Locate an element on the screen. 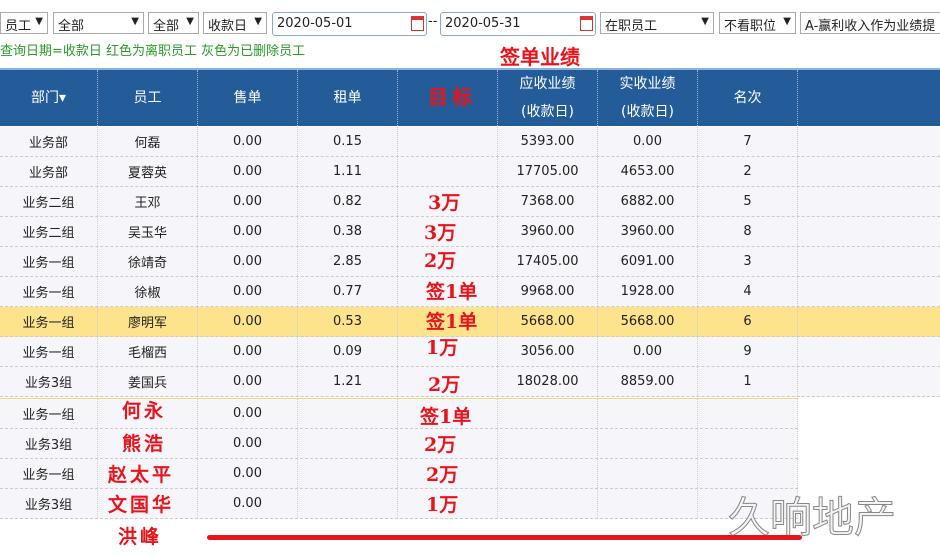 The image size is (940, 558). cell-got: 4653.00 is located at coordinates (648, 171).